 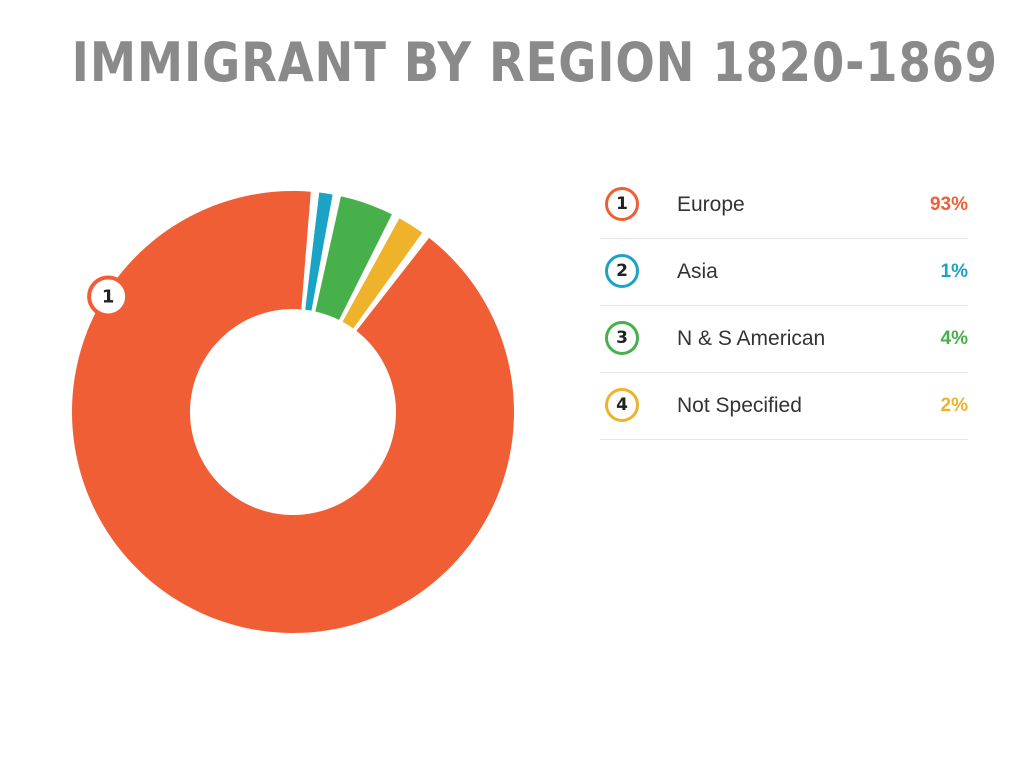 I want to click on legend-item-americas: 3 N & S American 4%, so click(x=784, y=339).